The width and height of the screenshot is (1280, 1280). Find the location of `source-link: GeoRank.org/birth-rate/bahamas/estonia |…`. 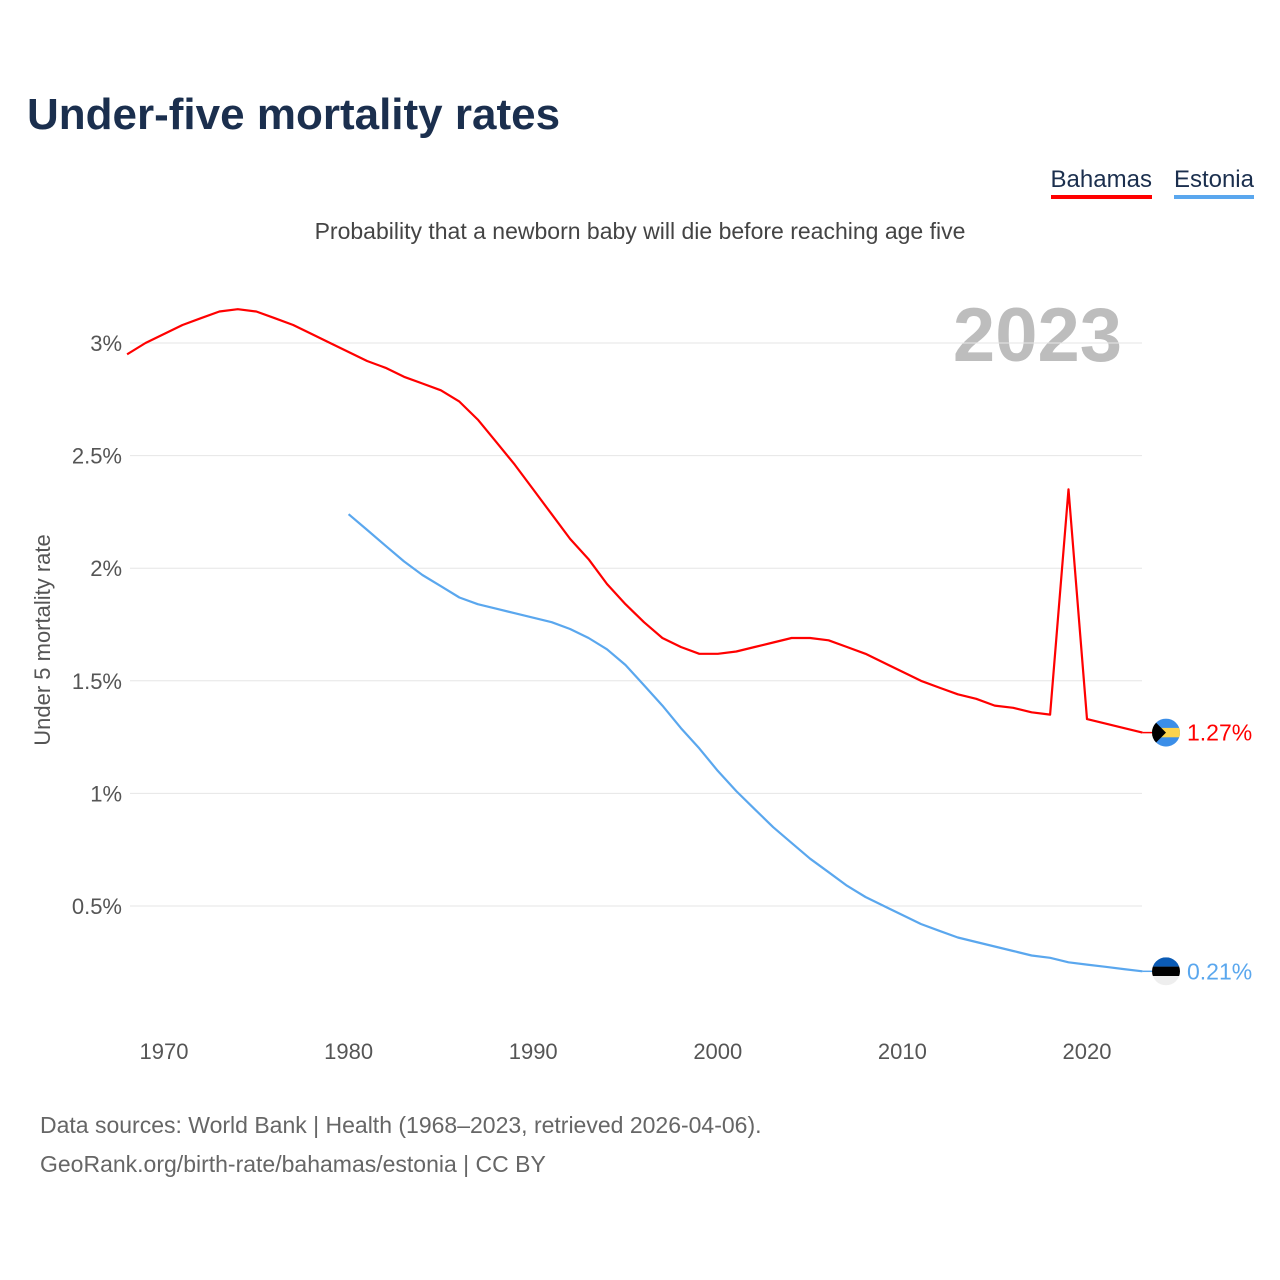

source-link: GeoRank.org/birth-rate/bahamas/estonia |… is located at coordinates (293, 1164).